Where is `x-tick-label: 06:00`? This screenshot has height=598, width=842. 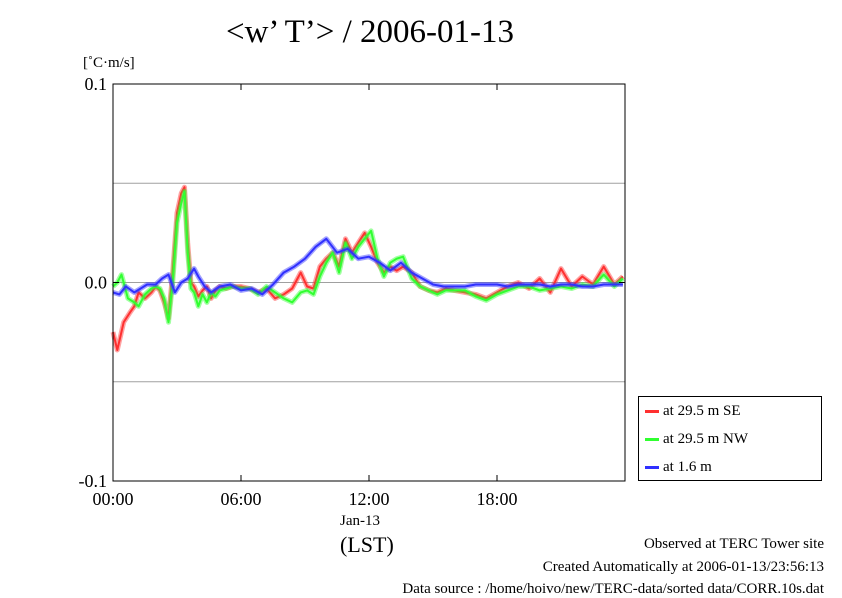 x-tick-label: 06:00 is located at coordinates (240, 499).